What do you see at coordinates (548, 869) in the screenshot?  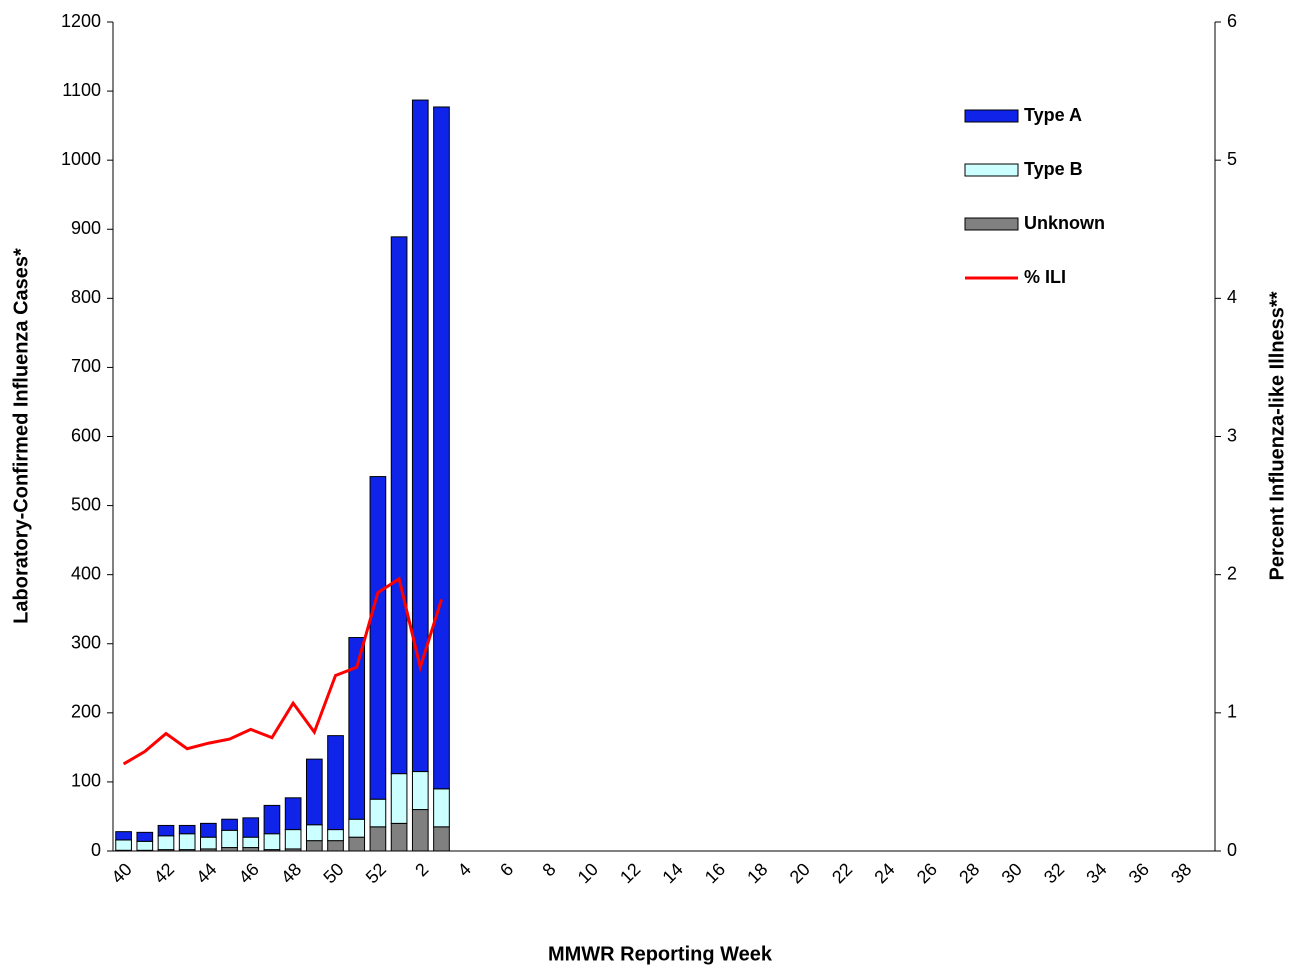 I see `x-tick-label: 8` at bounding box center [548, 869].